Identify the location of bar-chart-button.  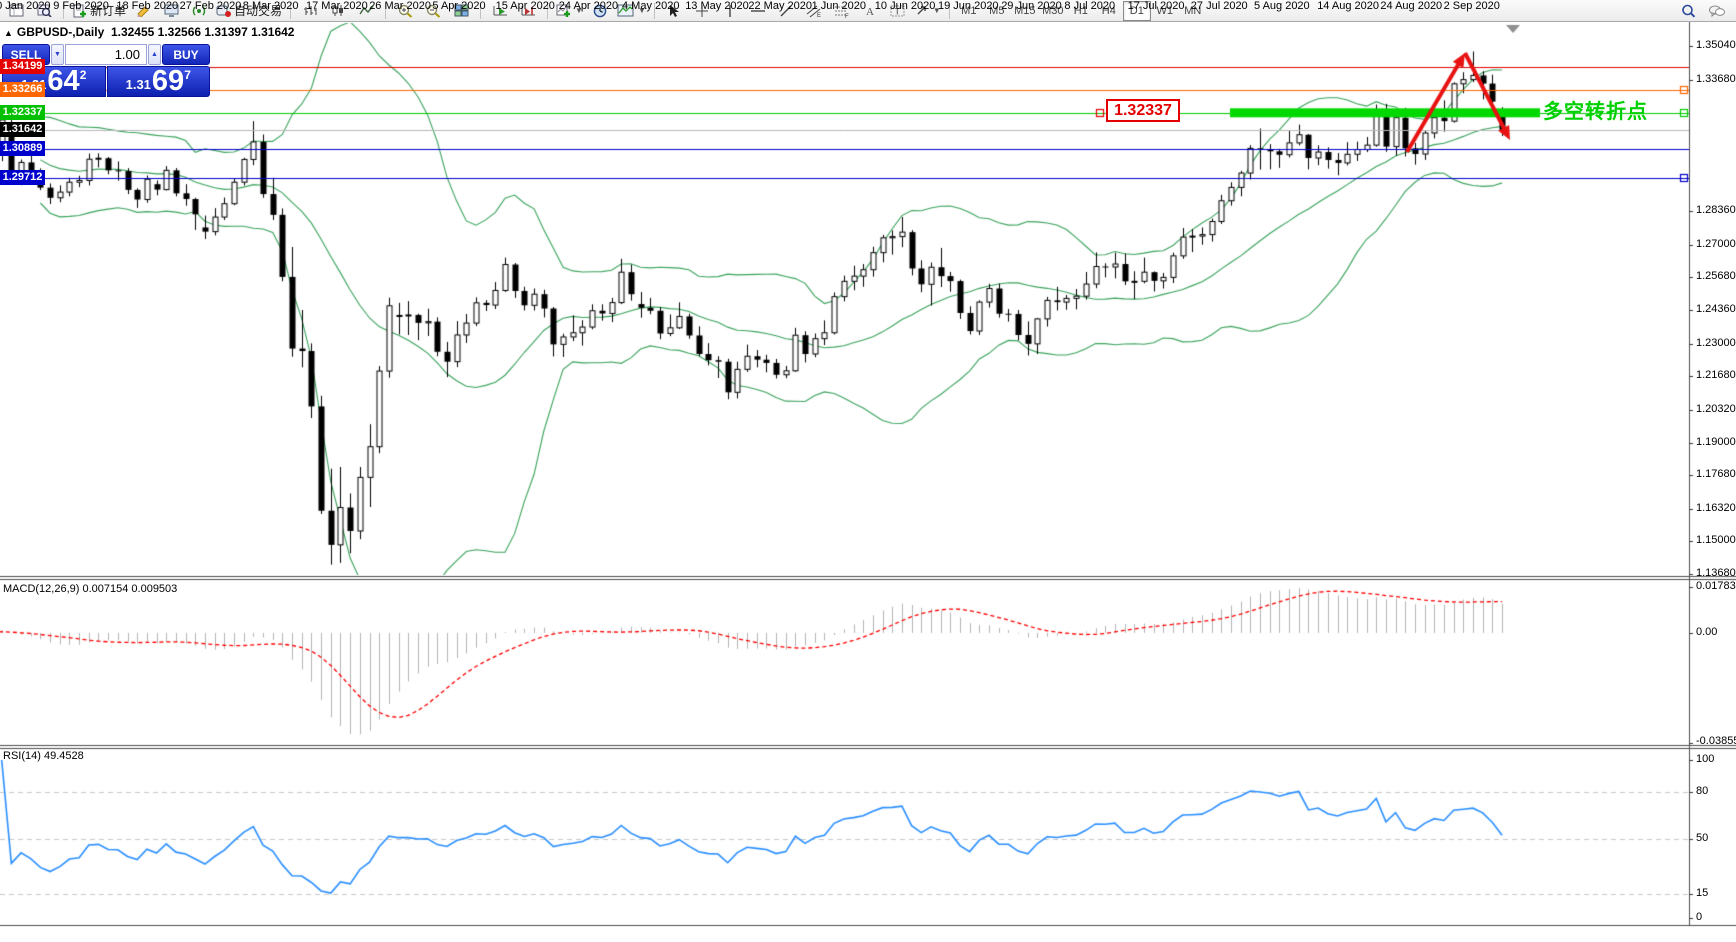
(310, 11).